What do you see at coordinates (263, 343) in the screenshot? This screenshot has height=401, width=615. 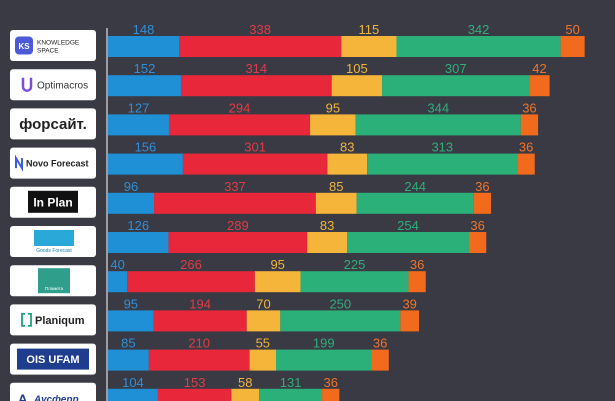 I see `data-label: 55` at bounding box center [263, 343].